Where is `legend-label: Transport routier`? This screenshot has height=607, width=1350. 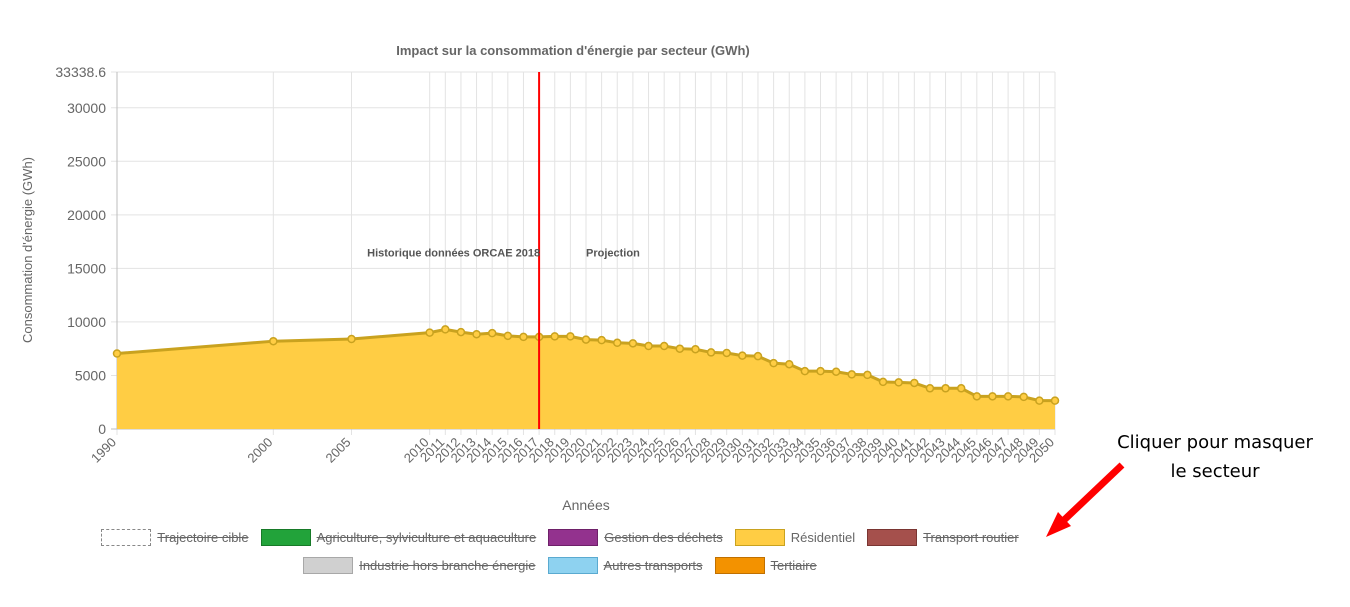
legend-label: Transport routier is located at coordinates (971, 537).